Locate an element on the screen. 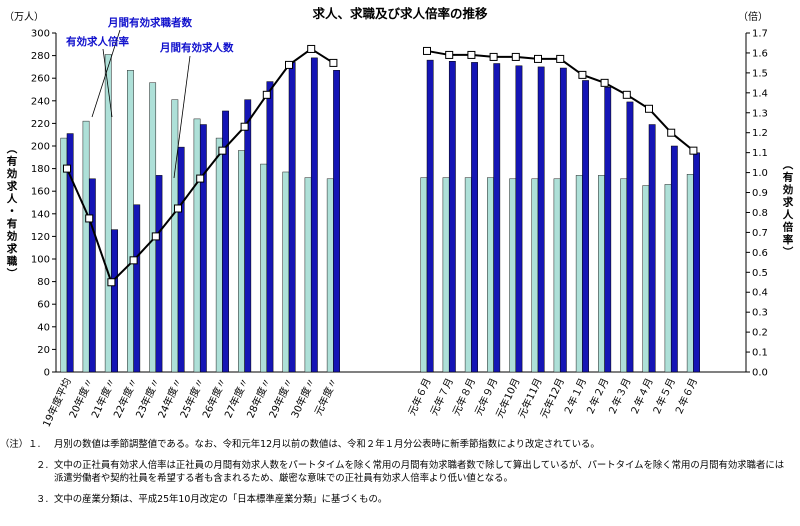  left-axis-unit: （万人） is located at coordinates (24, 17).